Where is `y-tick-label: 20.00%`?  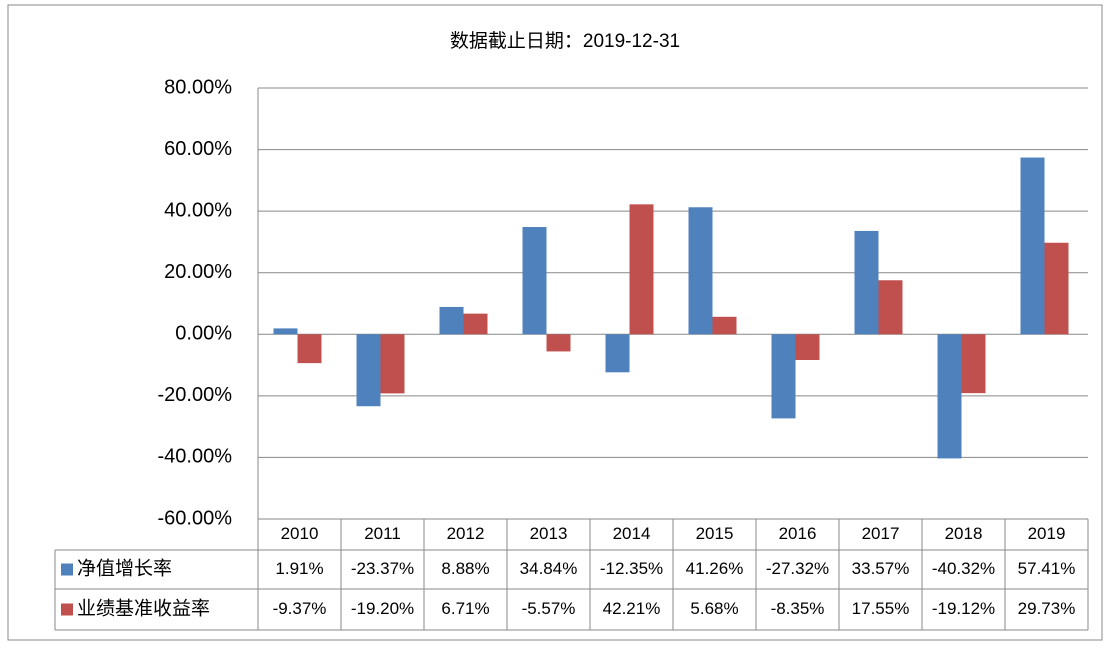
y-tick-label: 20.00% is located at coordinates (198, 272).